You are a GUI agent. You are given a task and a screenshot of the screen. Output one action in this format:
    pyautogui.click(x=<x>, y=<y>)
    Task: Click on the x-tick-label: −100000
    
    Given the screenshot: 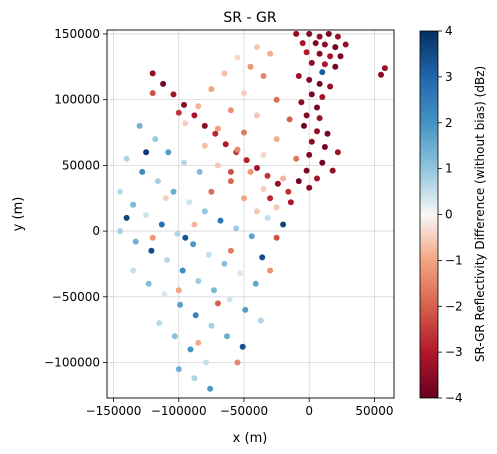 What is the action you would take?
    pyautogui.click(x=179, y=411)
    